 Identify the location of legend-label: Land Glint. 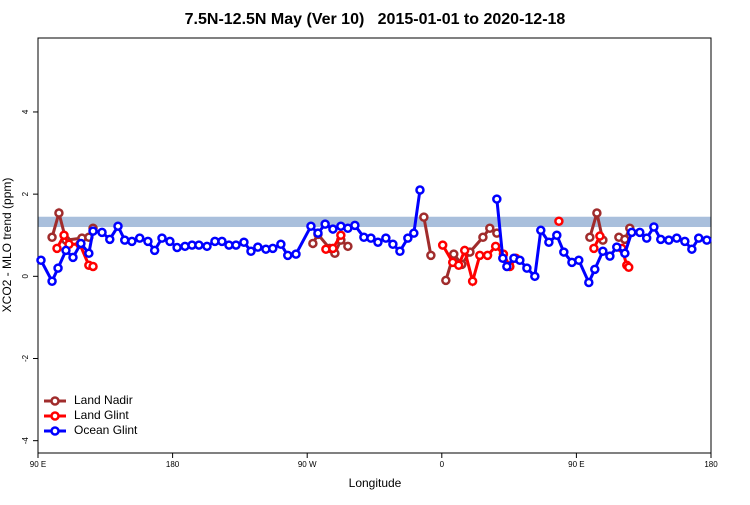
(101, 415).